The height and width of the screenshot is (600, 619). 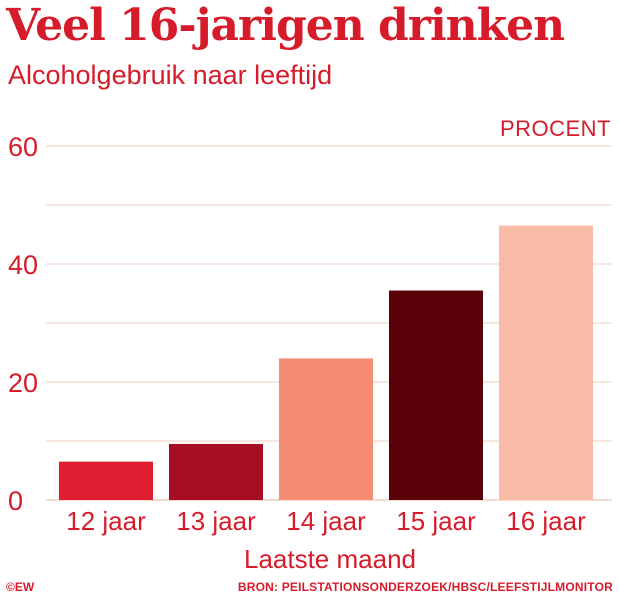 I want to click on y-tick-label: 40, so click(x=23, y=265).